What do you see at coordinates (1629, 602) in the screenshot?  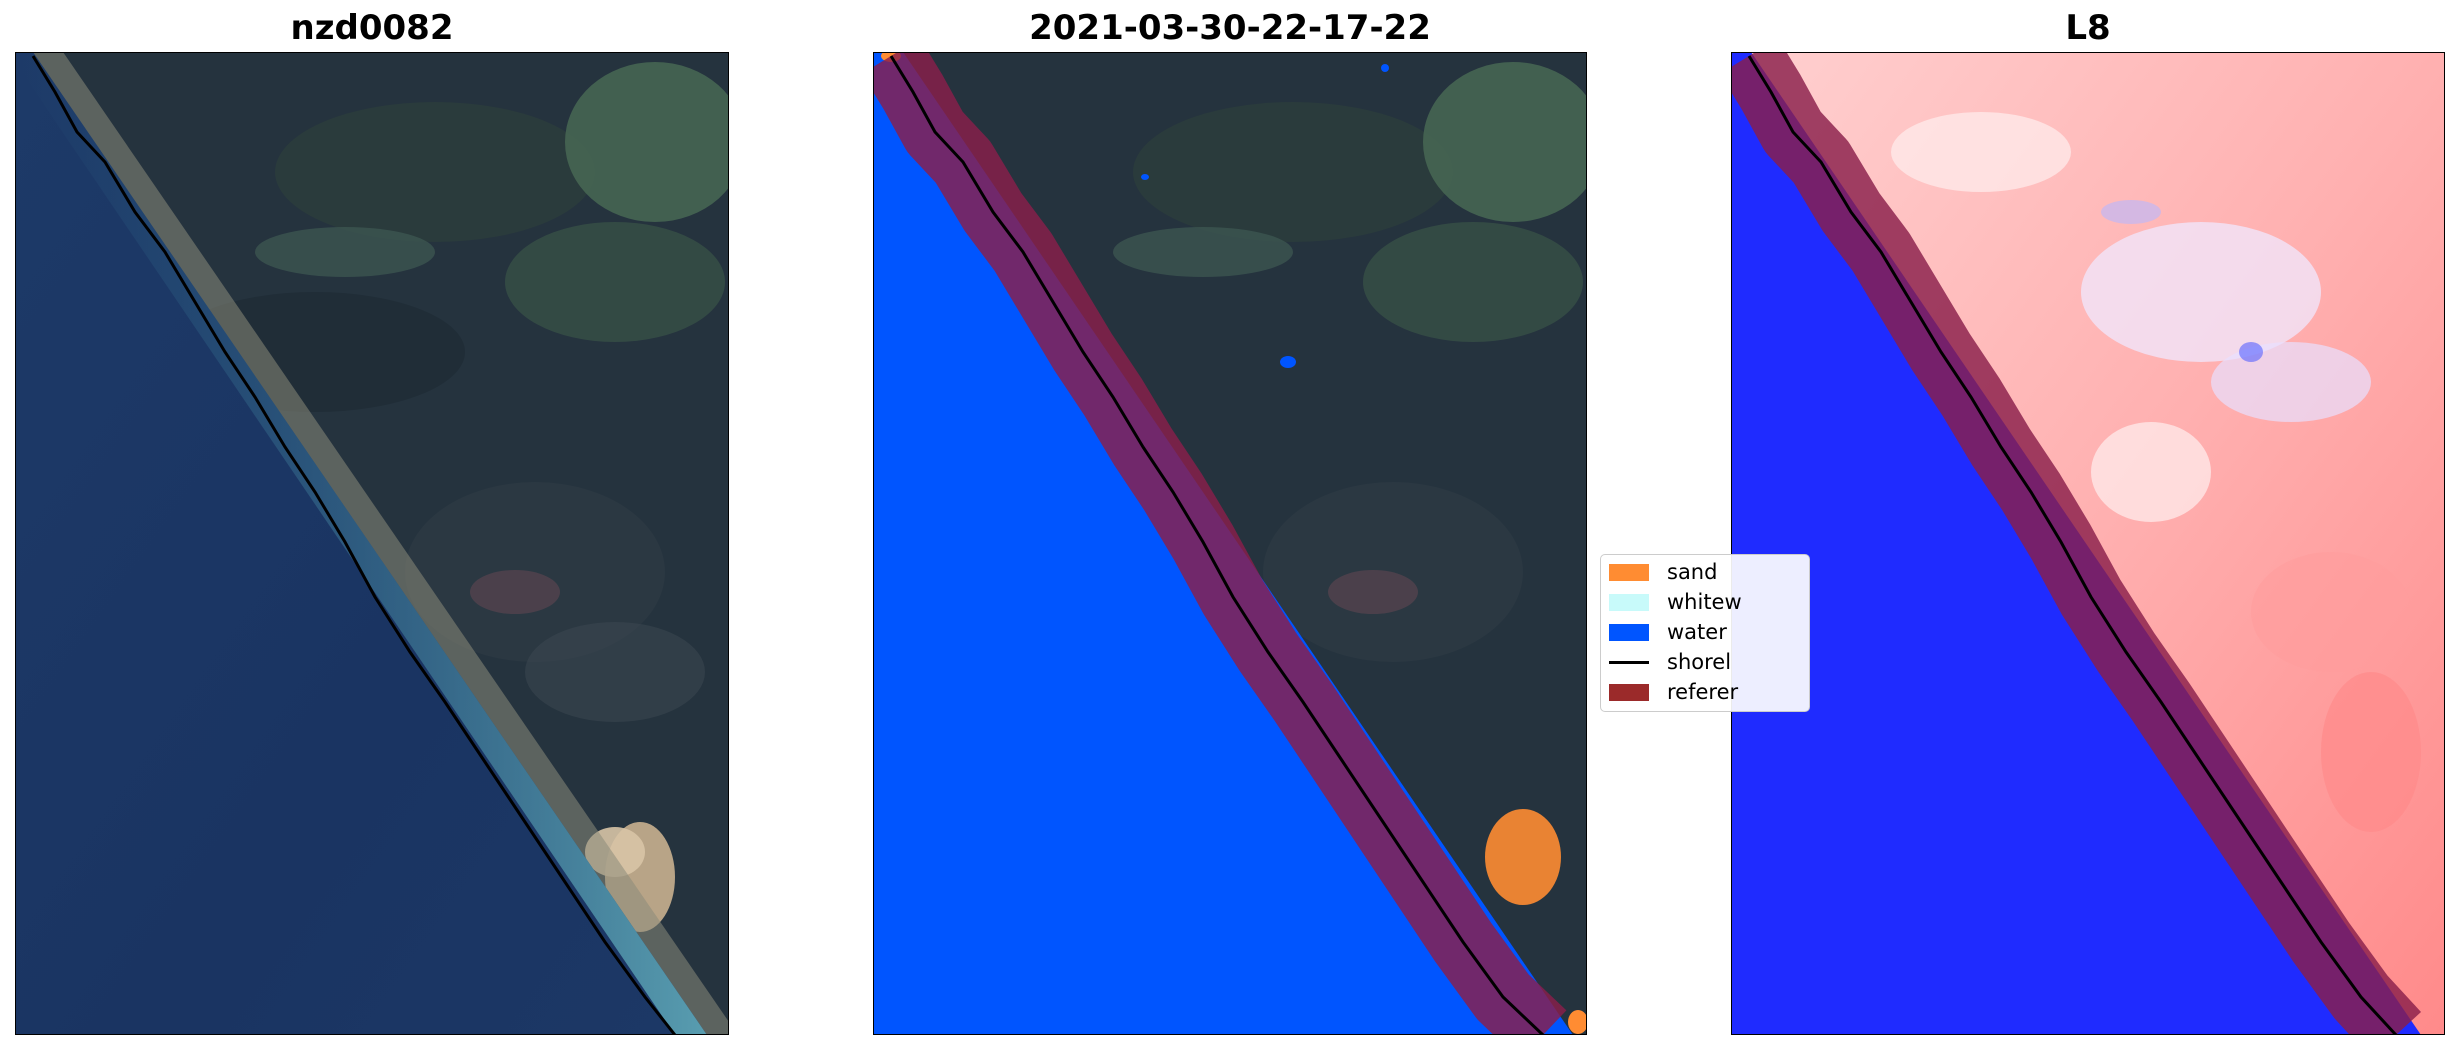 I see `whitewater-swatch` at bounding box center [1629, 602].